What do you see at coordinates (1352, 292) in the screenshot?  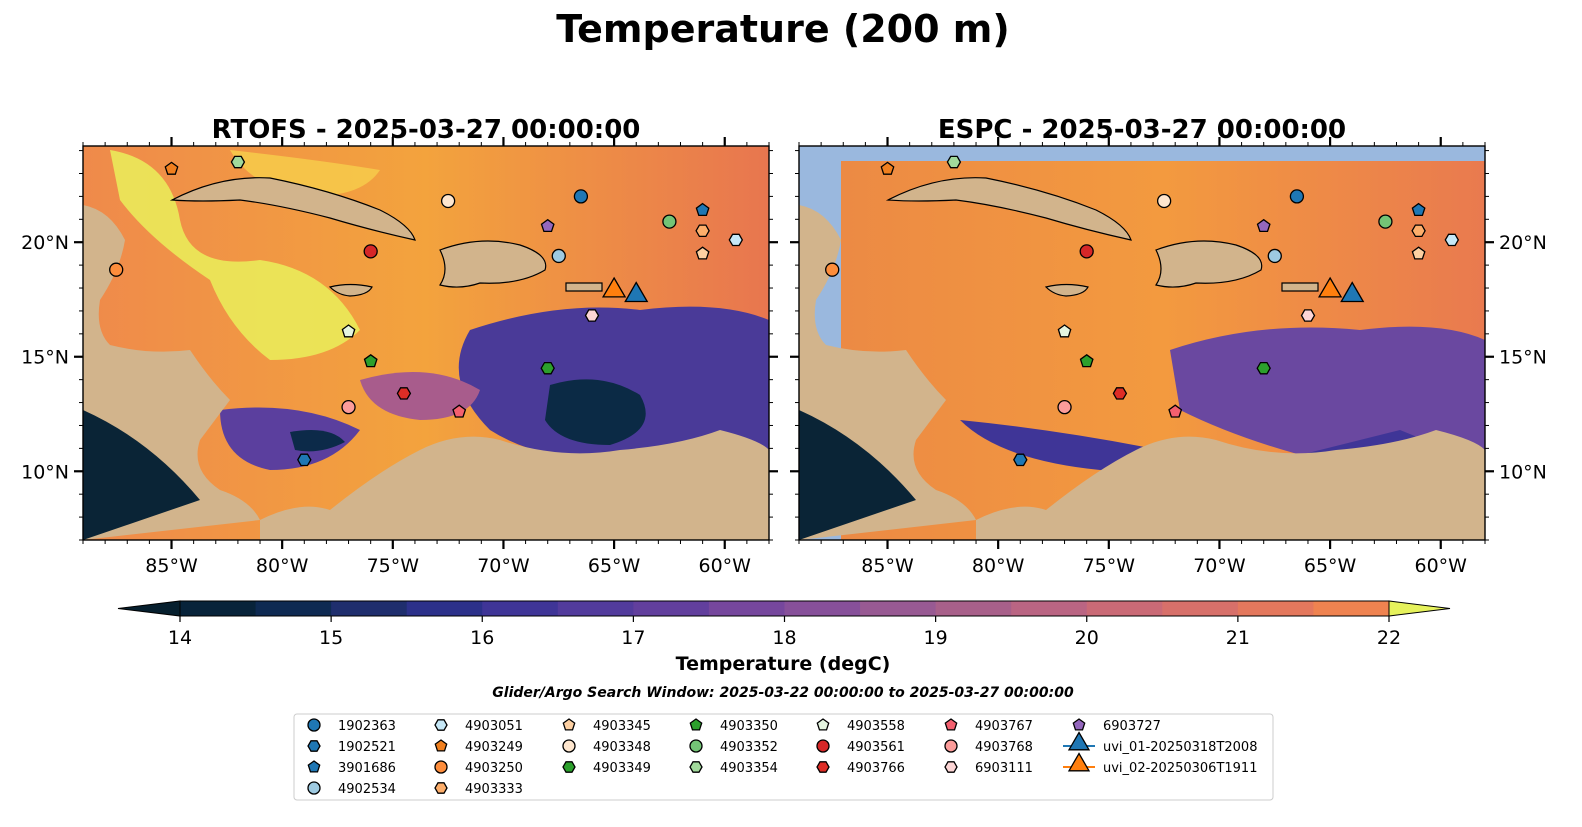 I see `espc-glider-uvi_01-20250318T2008` at bounding box center [1352, 292].